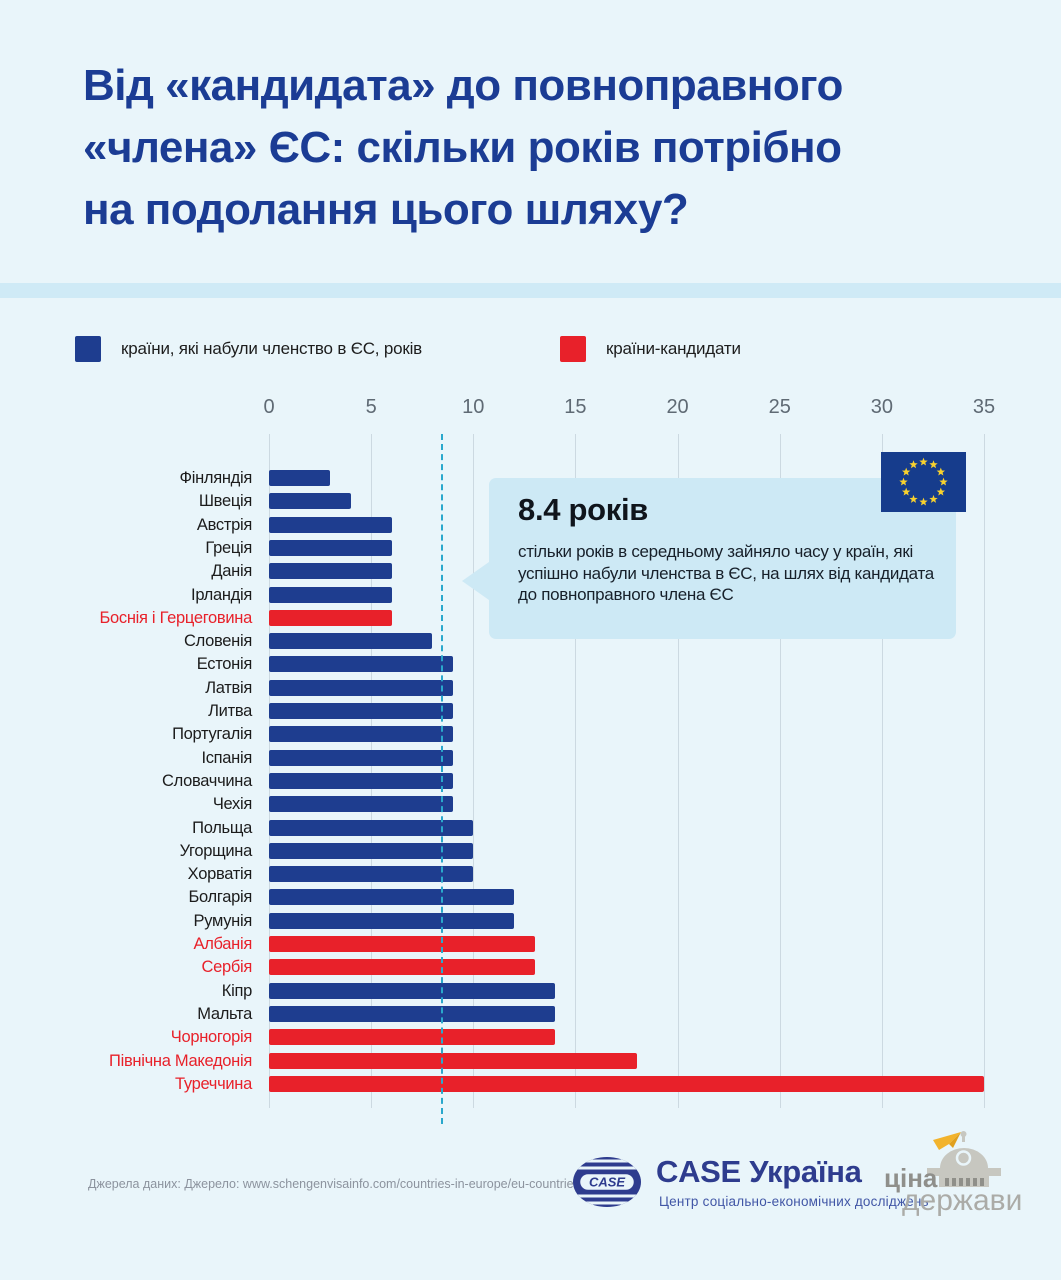 This screenshot has width=1061, height=1280. I want to click on legend-item-candidates: країни-кандидати, so click(650, 349).